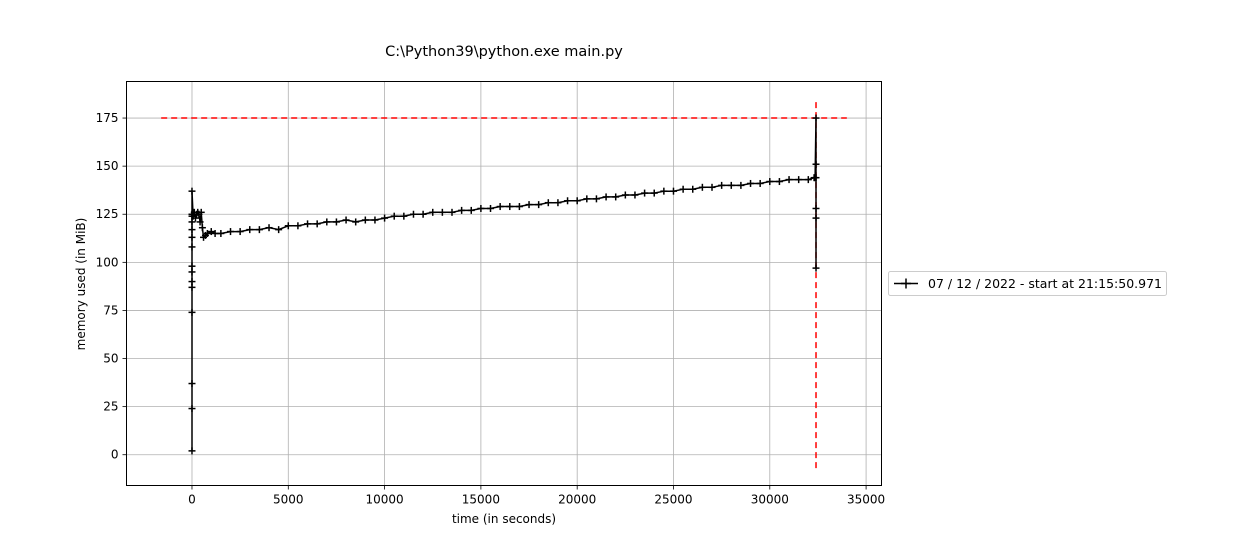  What do you see at coordinates (673, 500) in the screenshot?
I see `x-tick-label: 25000` at bounding box center [673, 500].